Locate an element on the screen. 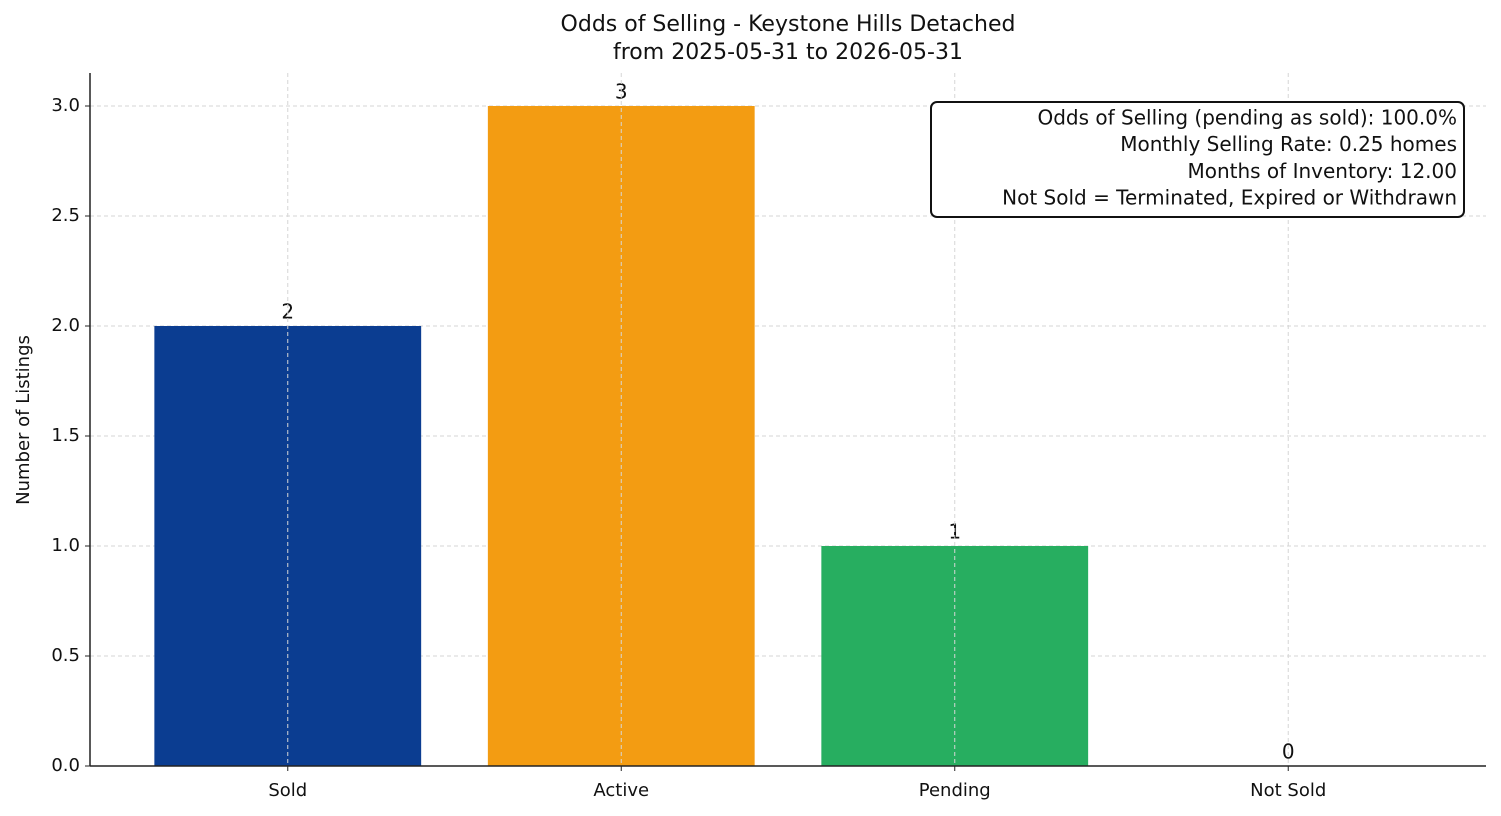  y-tick-label: 1.0 is located at coordinates (65, 545).